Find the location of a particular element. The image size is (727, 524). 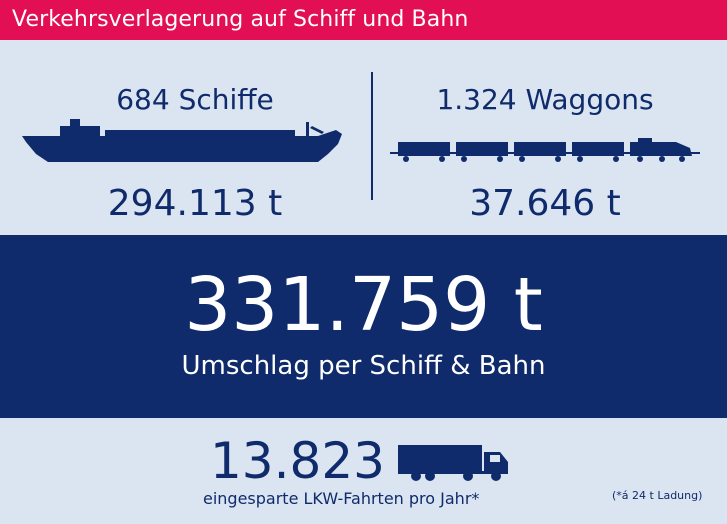

total-tons: 331.759 t is located at coordinates (363, 305).